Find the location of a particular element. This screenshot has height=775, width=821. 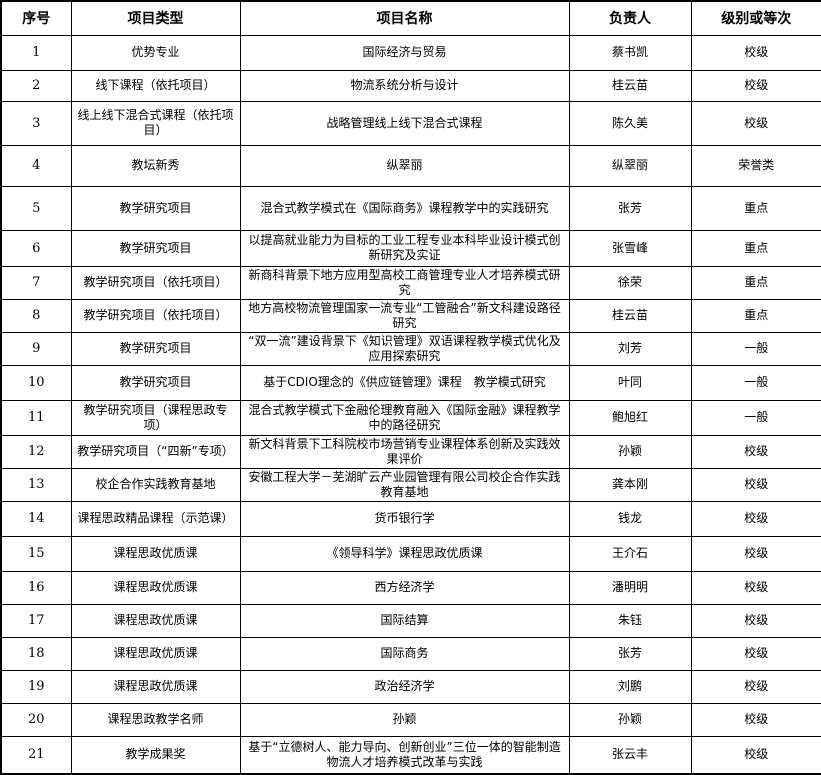

cell-leader: 张云丰 is located at coordinates (630, 755).